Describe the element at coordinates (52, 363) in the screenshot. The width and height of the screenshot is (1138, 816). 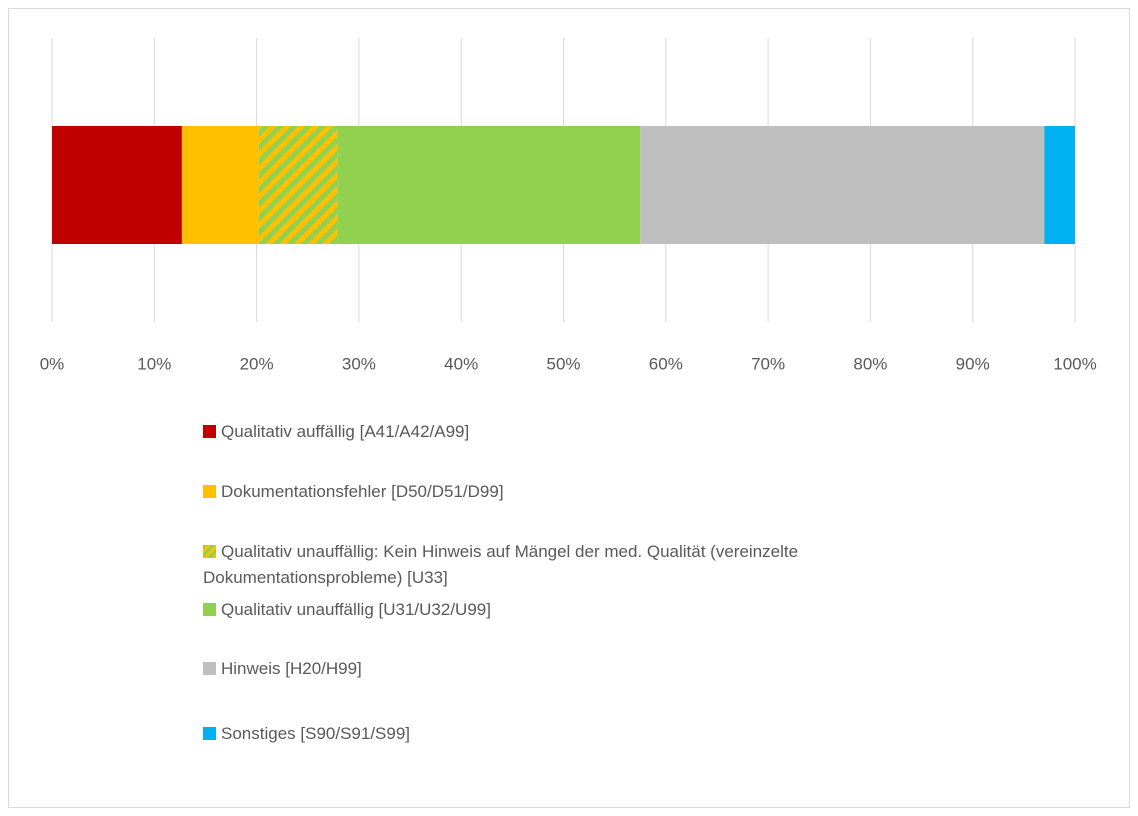
I see `x-tick-label: 0%` at that location.